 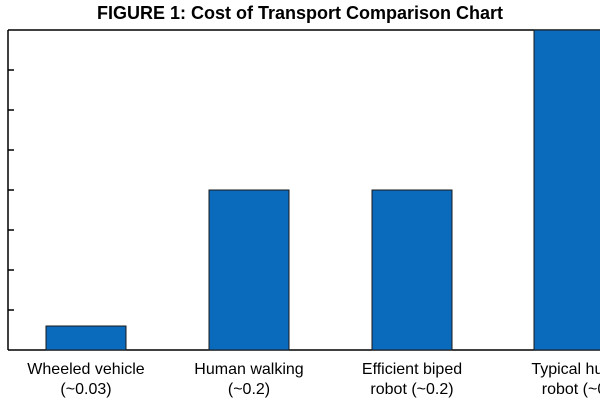 I want to click on category-label: Efficient biped, so click(x=412, y=369).